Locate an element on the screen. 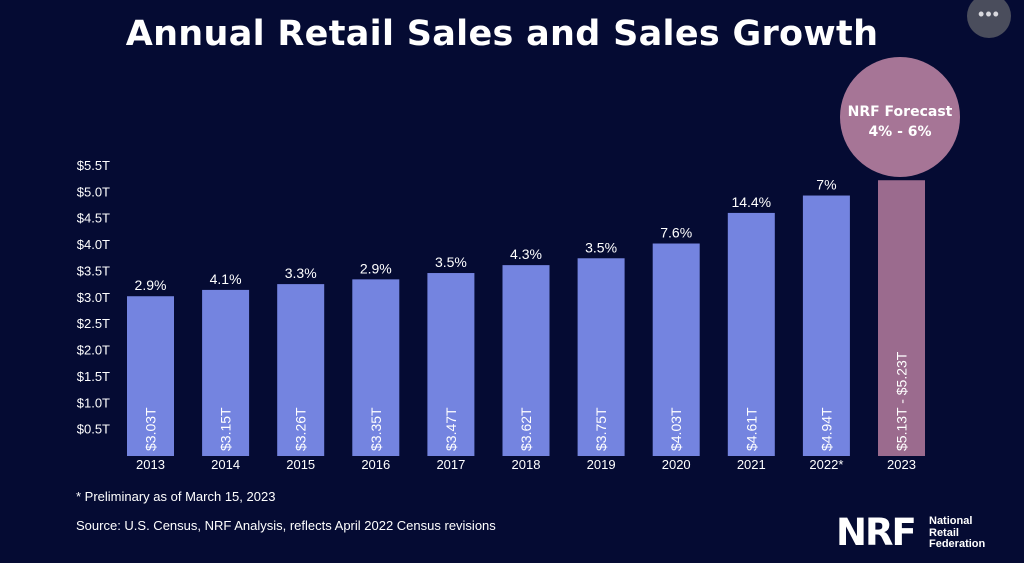  x-tick-label: 2014 is located at coordinates (225, 464).